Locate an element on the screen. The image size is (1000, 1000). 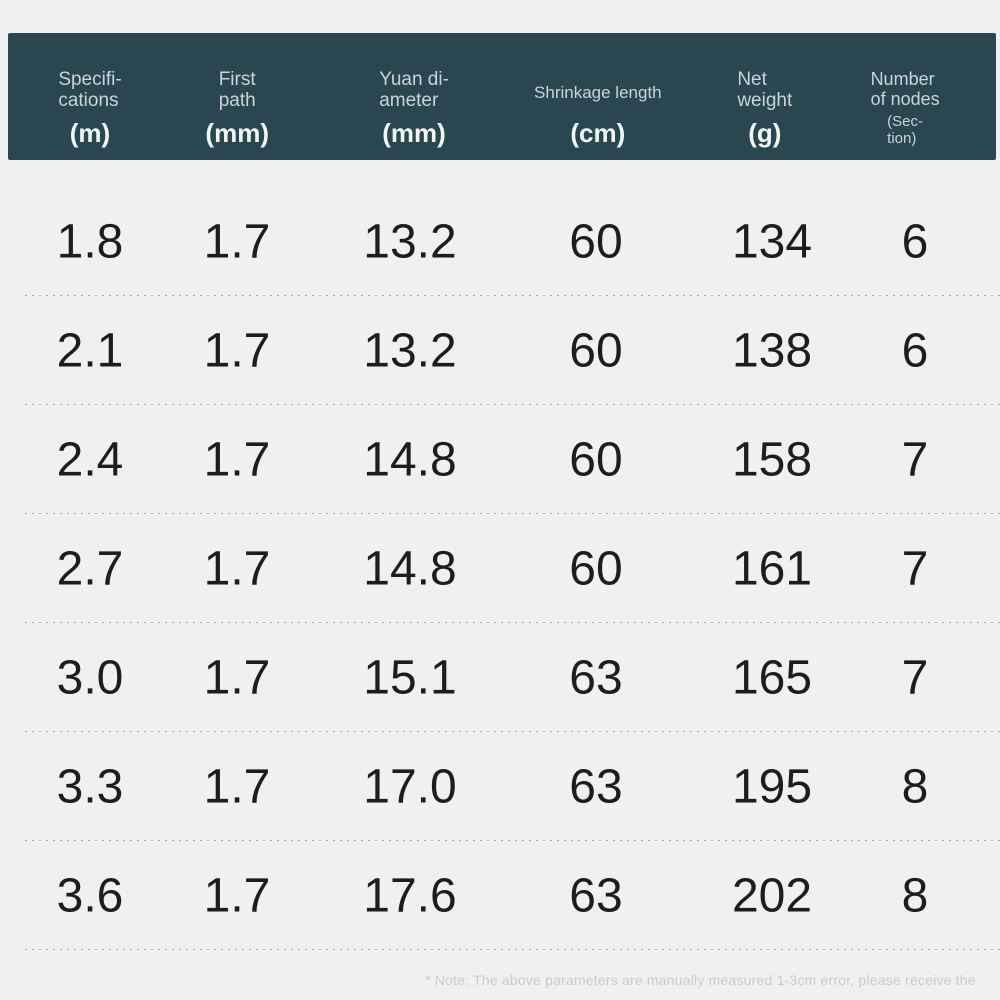
column-header-0: Specifi-cations (m) is located at coordinates (89, 108).